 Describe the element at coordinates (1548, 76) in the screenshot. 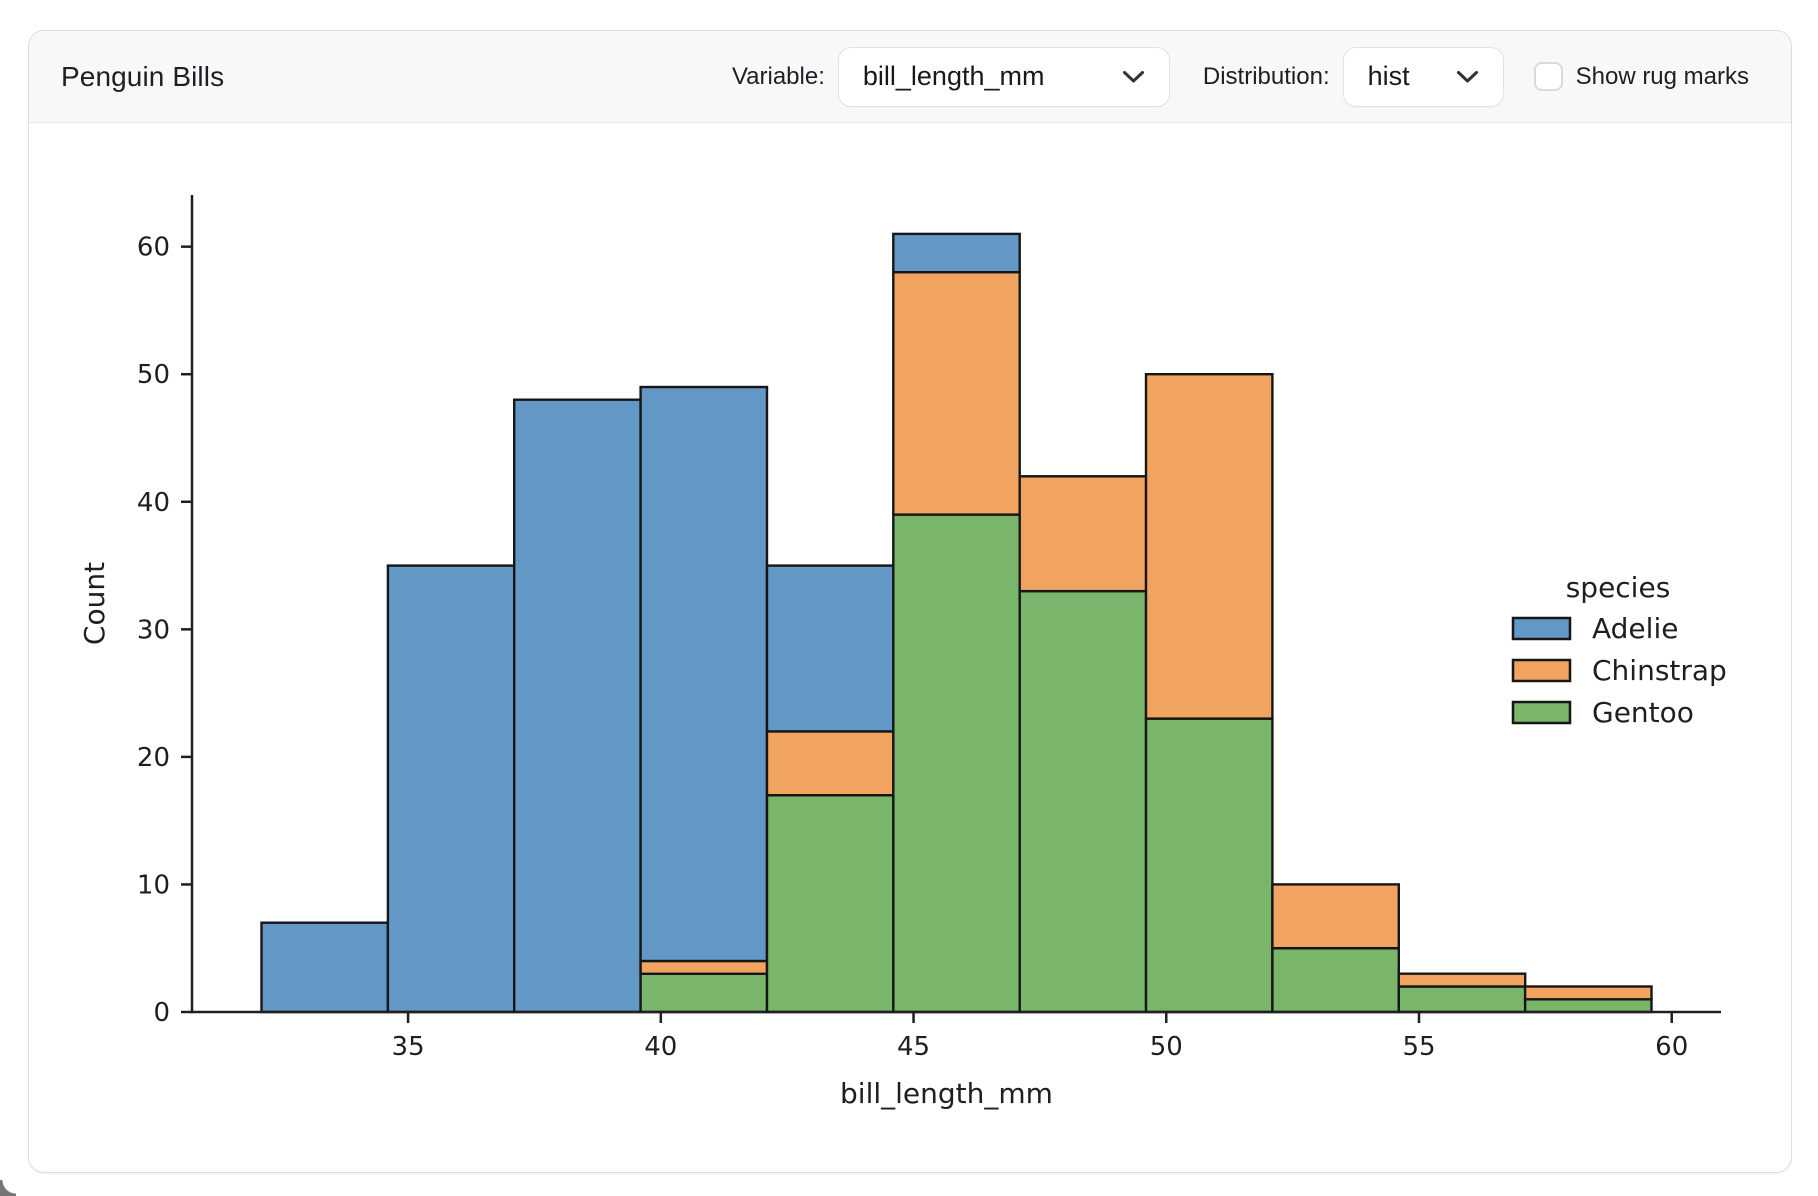

I see `rug-checkbox` at that location.